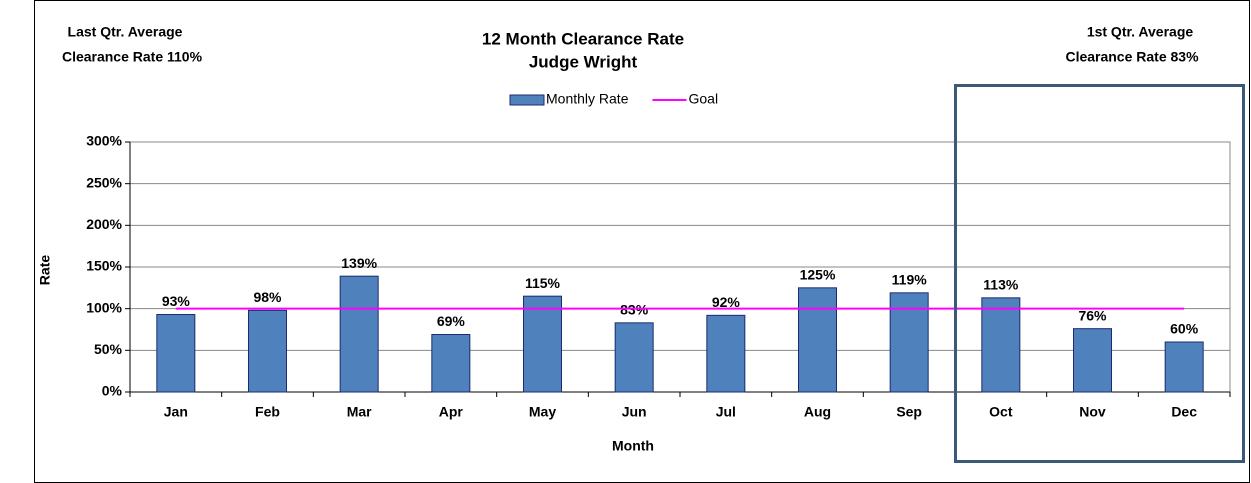 The height and width of the screenshot is (483, 1251). What do you see at coordinates (726, 302) in the screenshot?
I see `data-label: 92%` at bounding box center [726, 302].